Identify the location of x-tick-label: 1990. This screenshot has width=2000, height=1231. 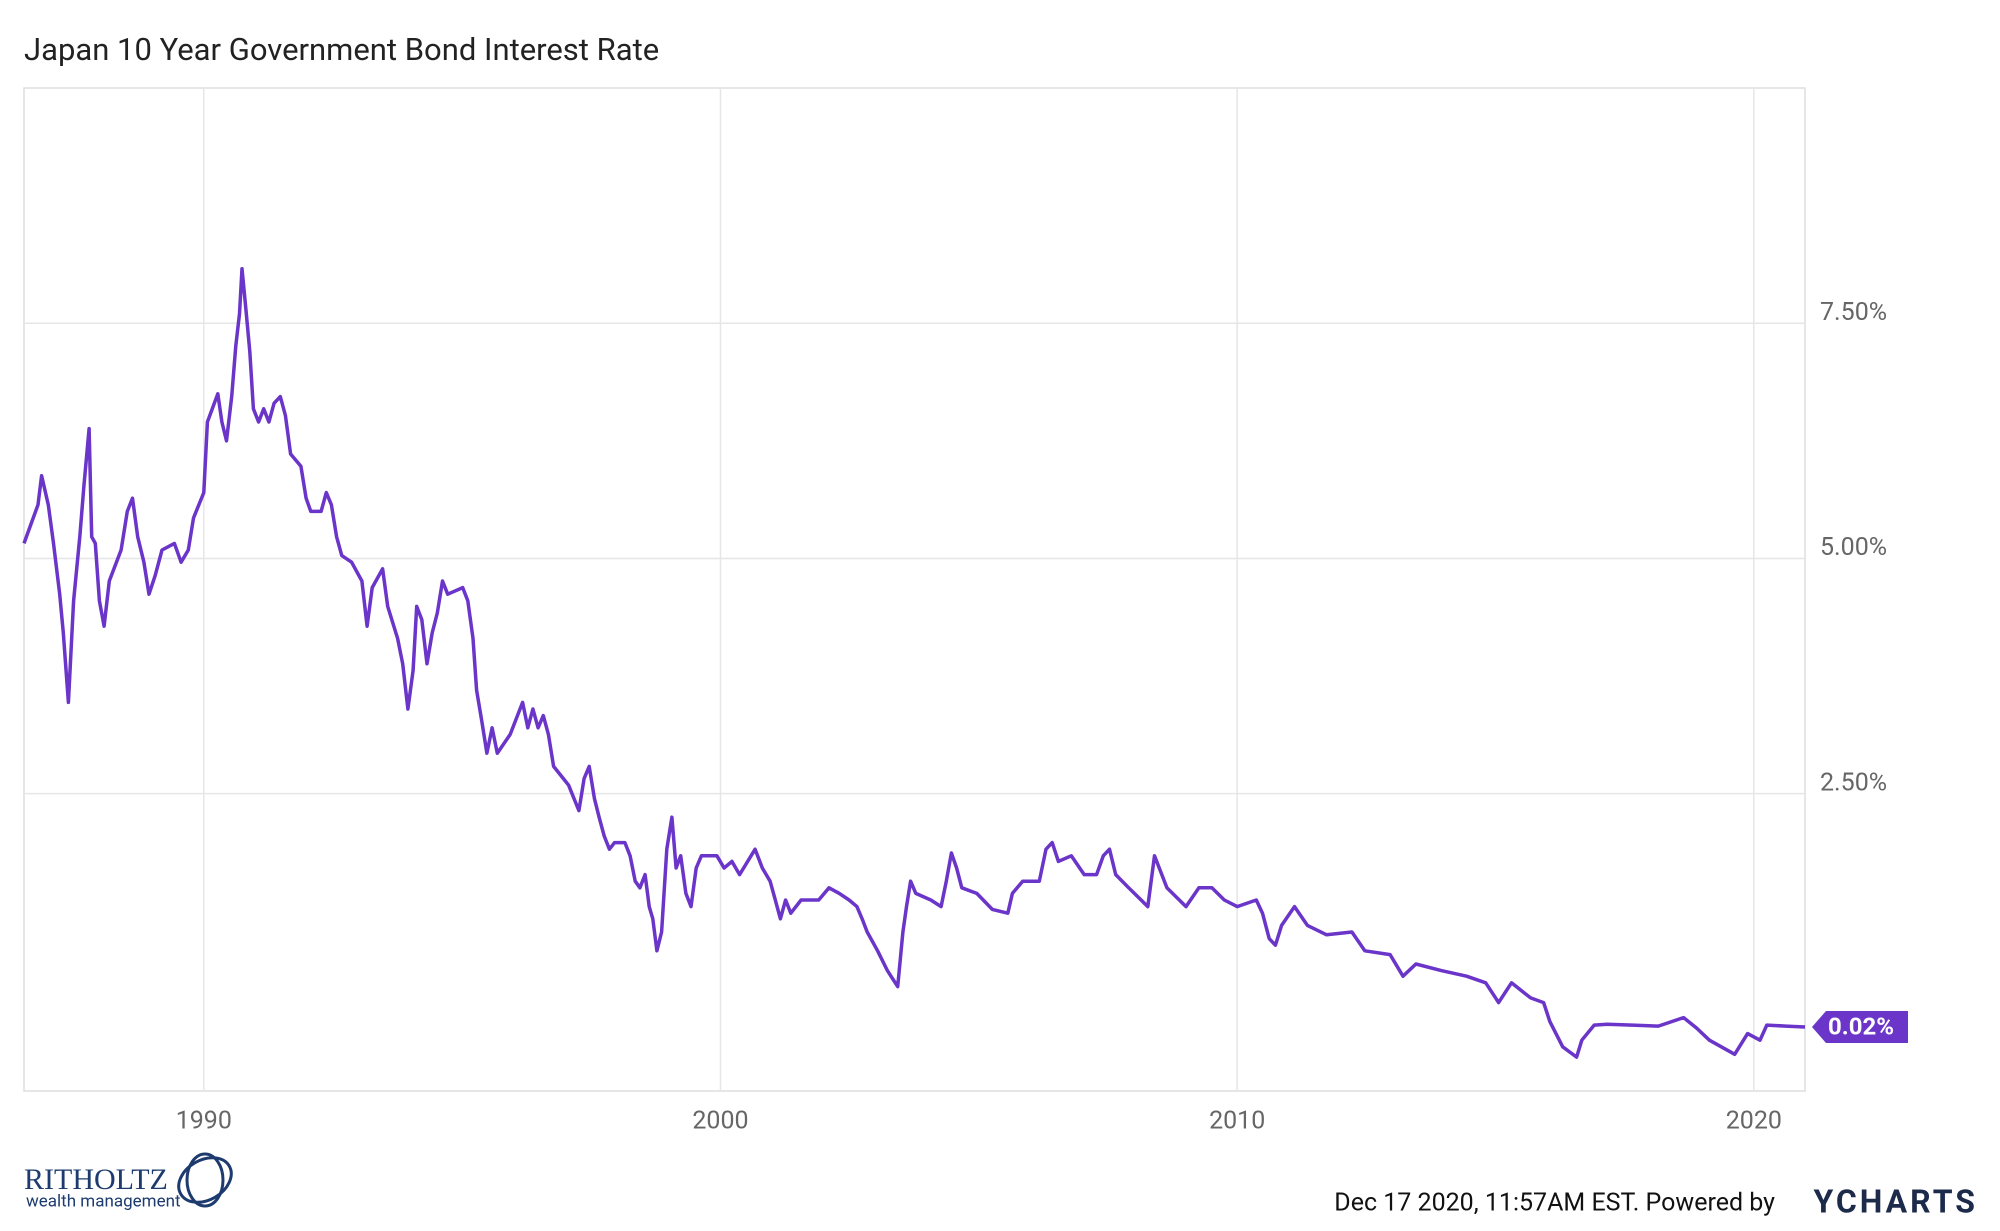
(204, 1121).